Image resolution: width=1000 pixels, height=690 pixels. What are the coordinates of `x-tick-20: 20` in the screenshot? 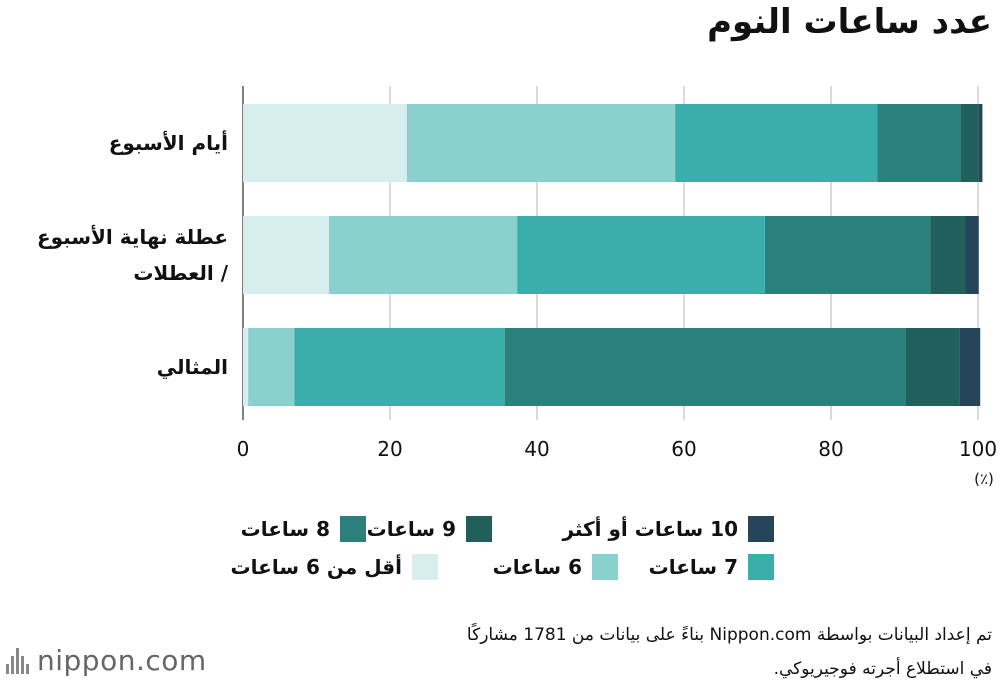 It's located at (389, 449).